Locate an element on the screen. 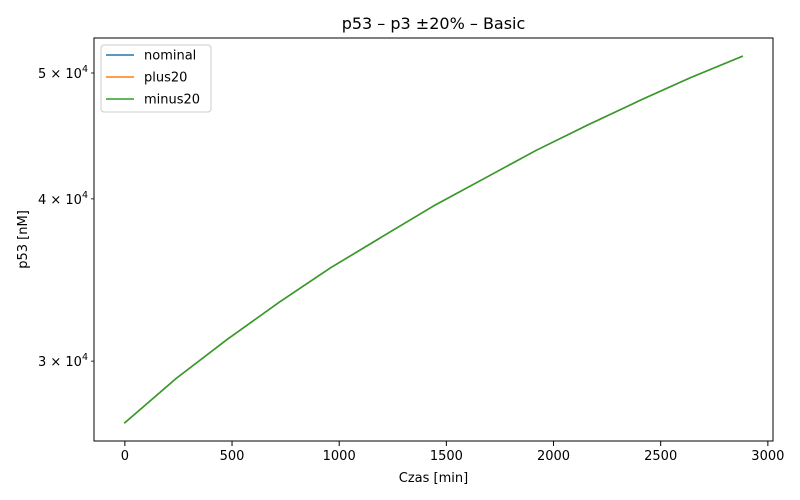  x-axis-ticks: 0 500 1000 1500 2000 2500 3000 is located at coordinates (452, 452).